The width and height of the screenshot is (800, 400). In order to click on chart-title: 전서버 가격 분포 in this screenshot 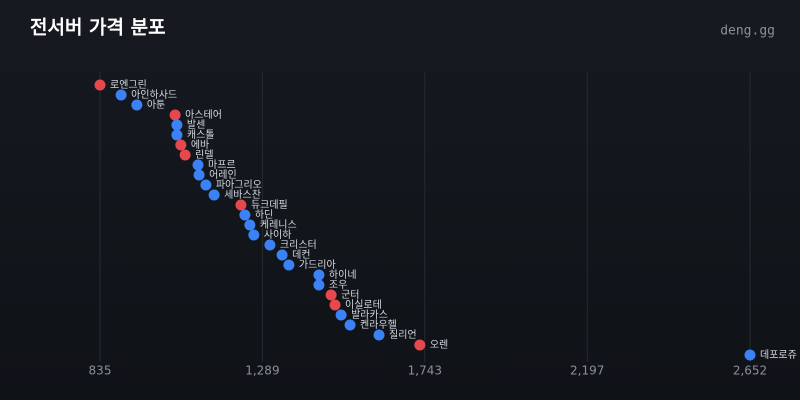, I will do `click(98, 28)`.